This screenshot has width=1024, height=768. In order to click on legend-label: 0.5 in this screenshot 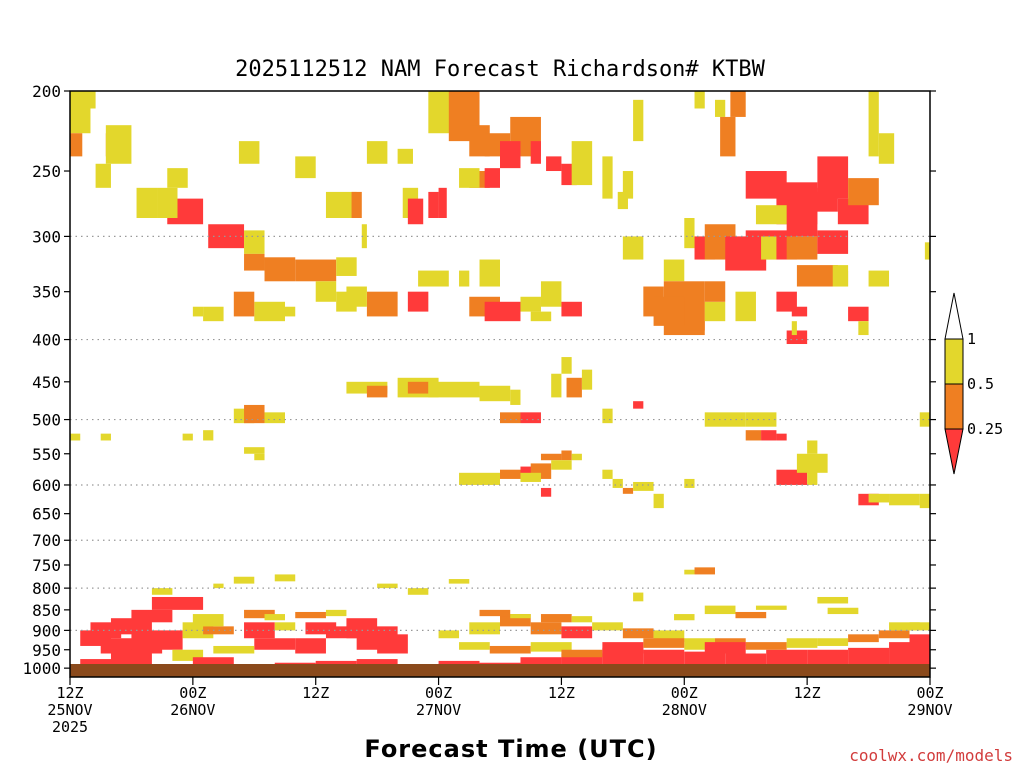, I will do `click(980, 384)`.